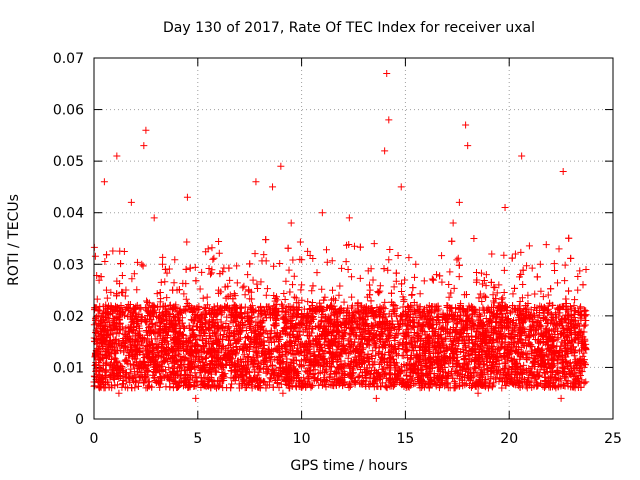  Describe the element at coordinates (94, 439) in the screenshot. I see `x-tick-label: 0` at that location.